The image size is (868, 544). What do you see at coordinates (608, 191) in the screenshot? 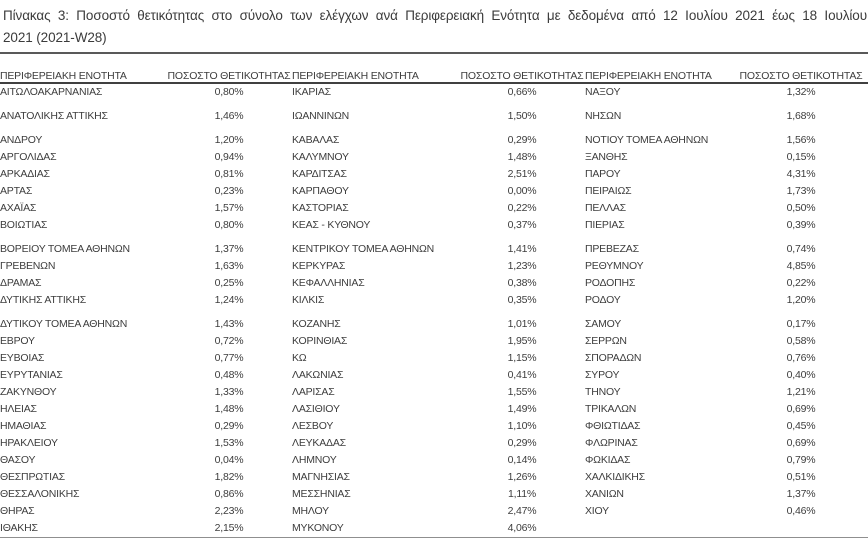
I see `regional-unit-cell: ΠΕΙΡΑΙΩΣ` at bounding box center [608, 191].